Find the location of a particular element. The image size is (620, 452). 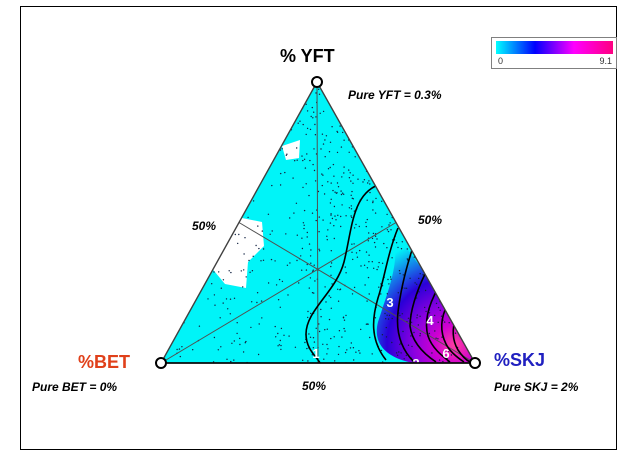

vertex-label-yft: % YFT is located at coordinates (307, 56).